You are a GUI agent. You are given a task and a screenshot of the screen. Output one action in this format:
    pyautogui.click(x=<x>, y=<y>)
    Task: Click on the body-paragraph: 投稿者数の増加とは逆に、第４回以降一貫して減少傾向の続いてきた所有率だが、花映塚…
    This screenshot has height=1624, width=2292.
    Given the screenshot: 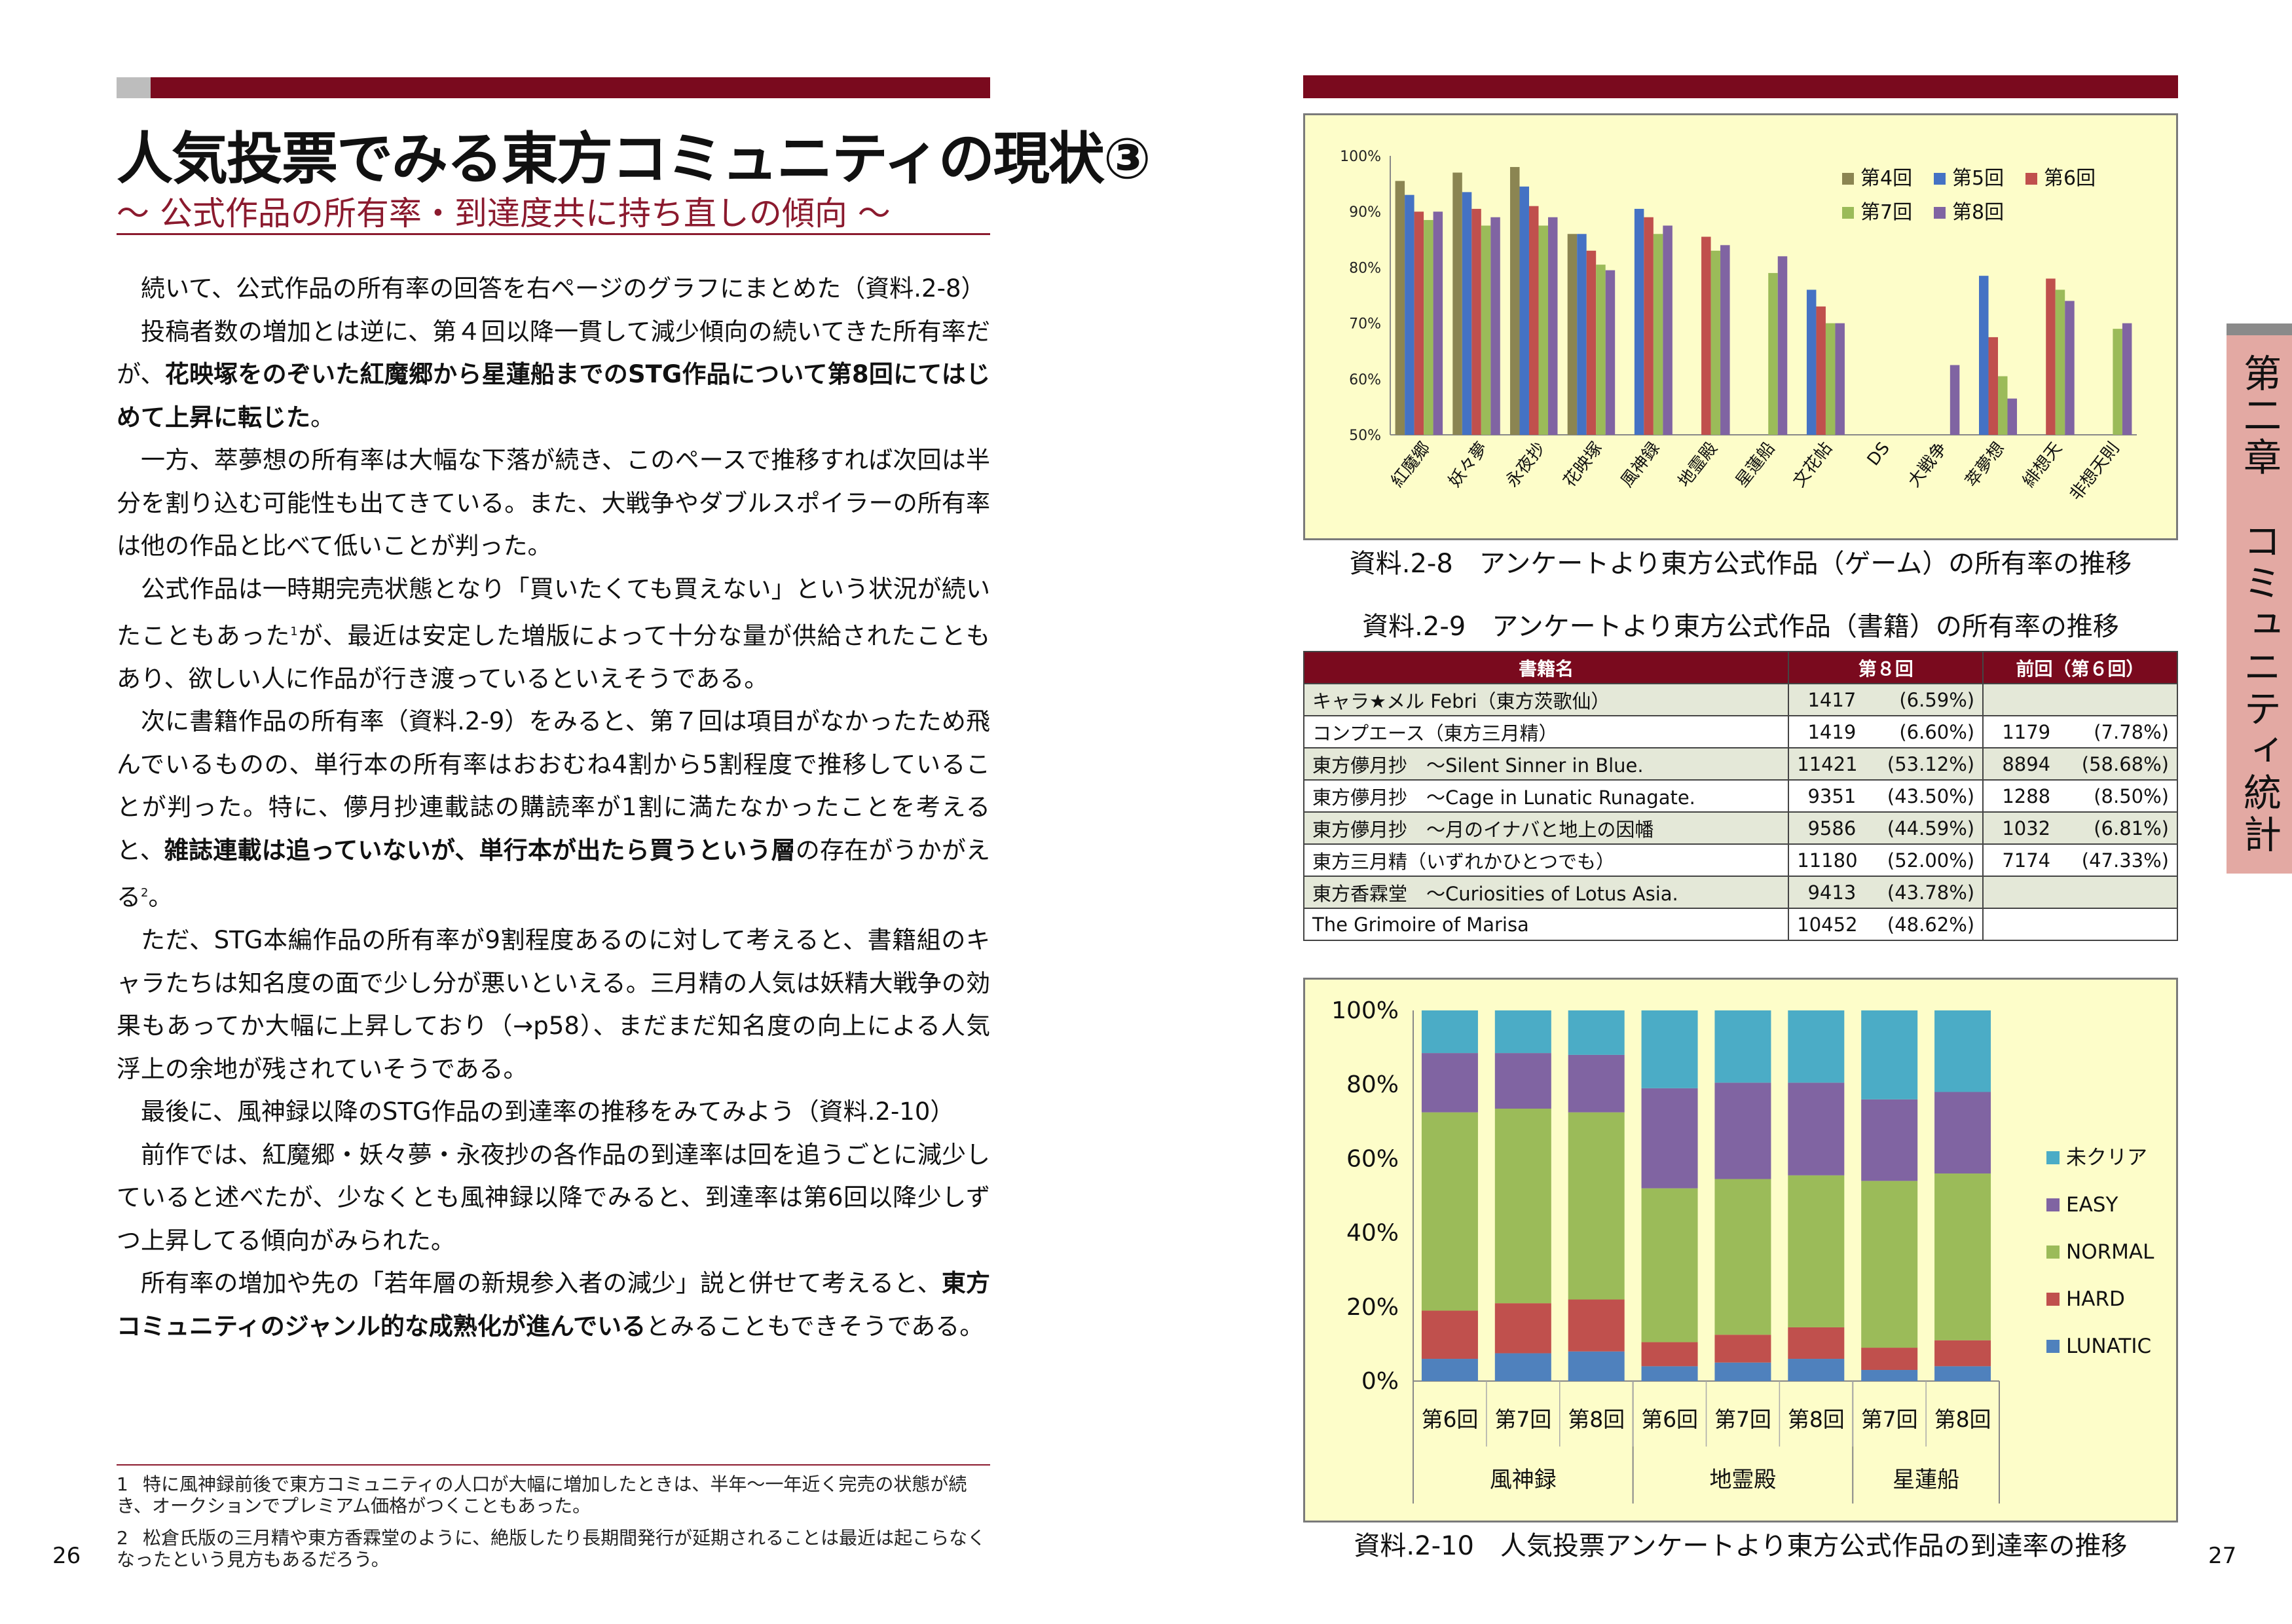 What is the action you would take?
    pyautogui.click(x=553, y=374)
    